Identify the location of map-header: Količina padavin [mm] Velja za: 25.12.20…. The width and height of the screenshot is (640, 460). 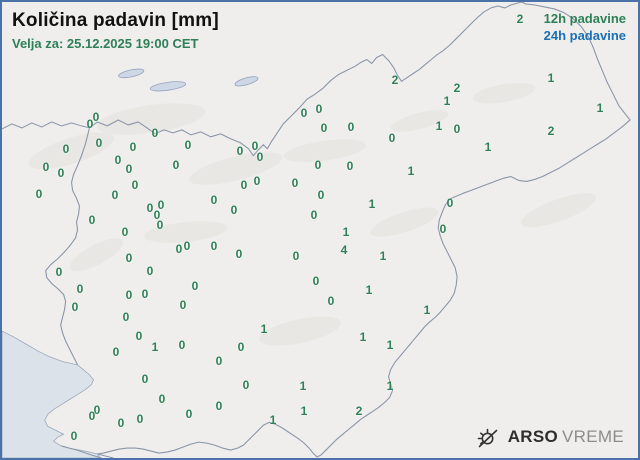
(115, 30).